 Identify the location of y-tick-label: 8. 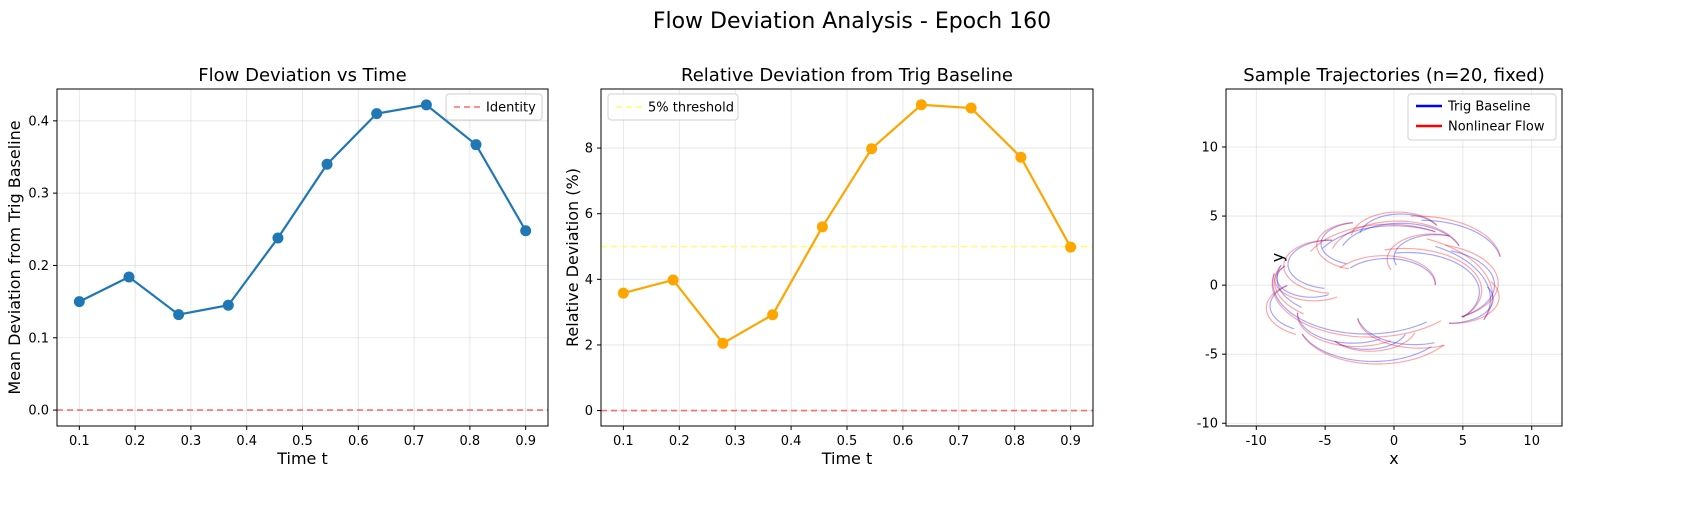
(589, 149).